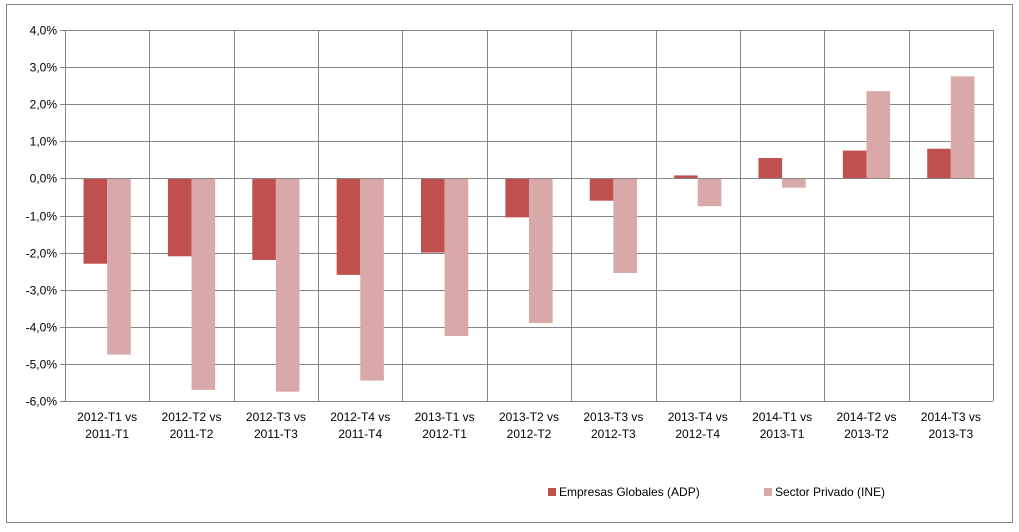  I want to click on y-tick-label: -2,0%, so click(42, 254).